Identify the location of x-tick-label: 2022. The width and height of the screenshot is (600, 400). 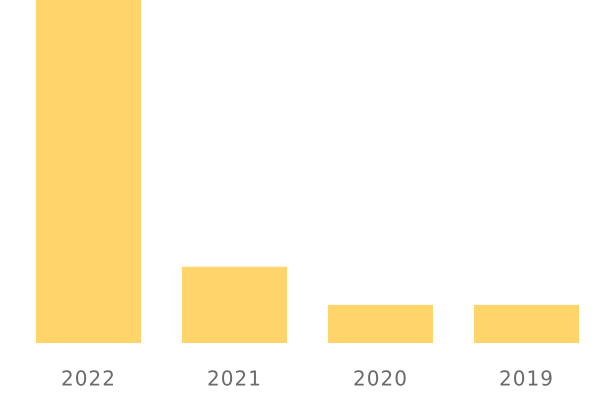
(88, 379).